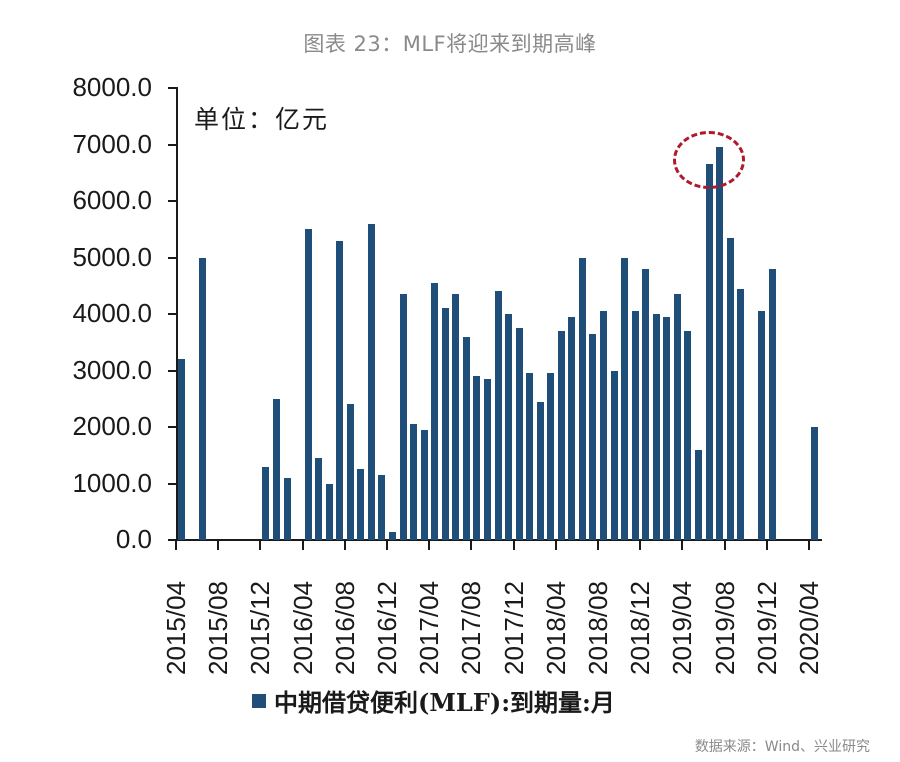  What do you see at coordinates (766, 628) in the screenshot?
I see `x-tick-label-text: 2019/12` at bounding box center [766, 628].